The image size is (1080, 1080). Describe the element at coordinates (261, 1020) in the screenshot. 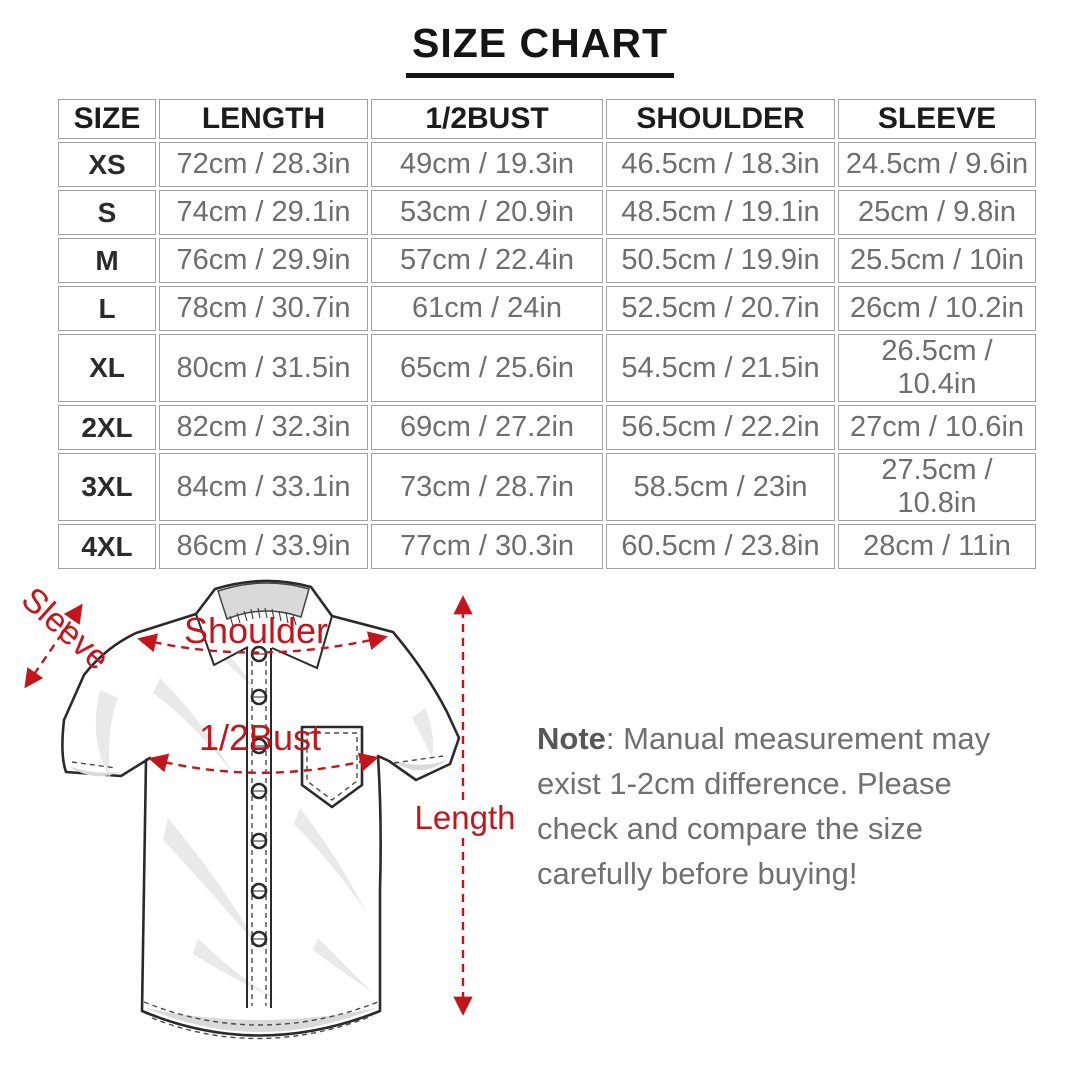

I see `shirt-hem` at that location.